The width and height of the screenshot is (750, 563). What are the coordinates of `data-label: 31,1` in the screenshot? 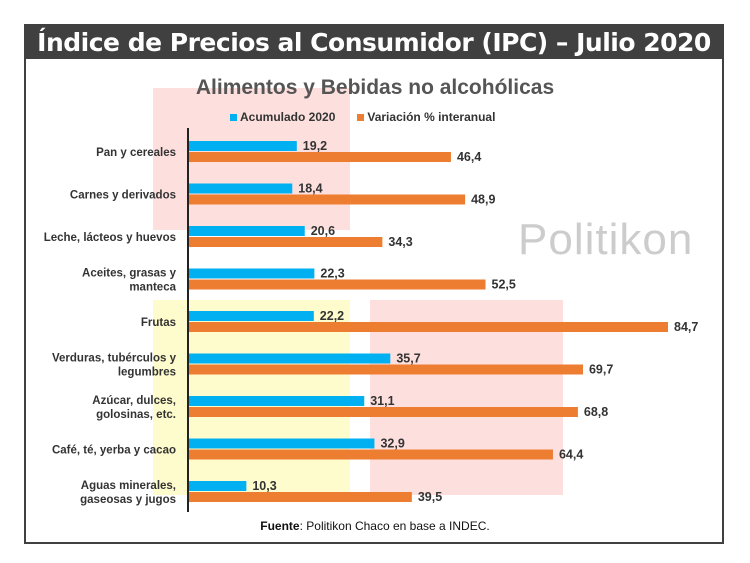 It's located at (382, 401).